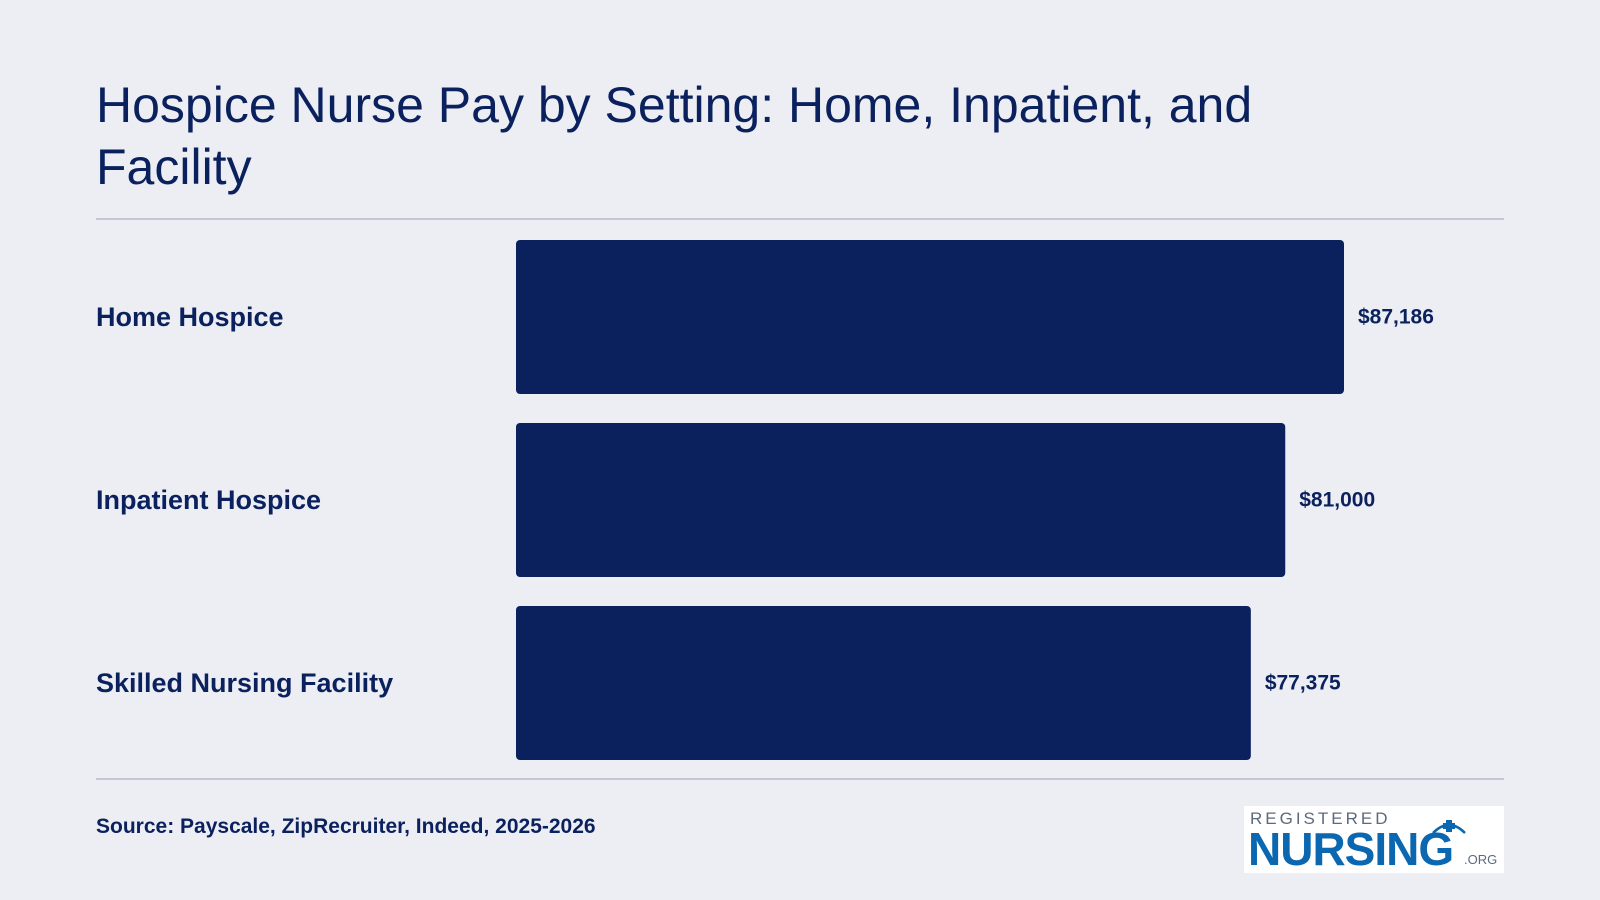 The image size is (1600, 900). I want to click on logo-suffix-text: .ORG, so click(1481, 859).